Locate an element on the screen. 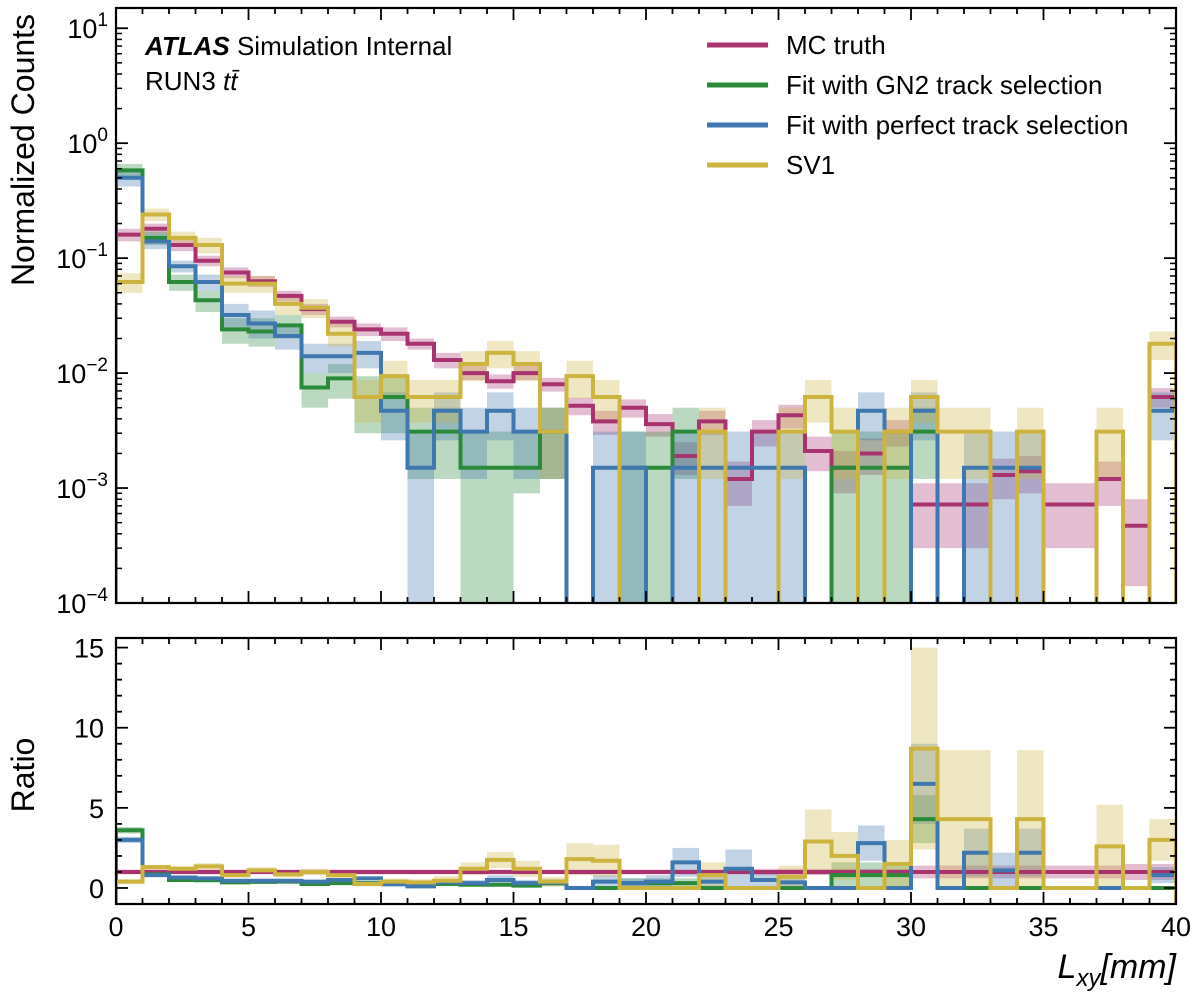 The width and height of the screenshot is (1200, 1000). x-axis-title-unit: [mm] is located at coordinates (1138, 967).